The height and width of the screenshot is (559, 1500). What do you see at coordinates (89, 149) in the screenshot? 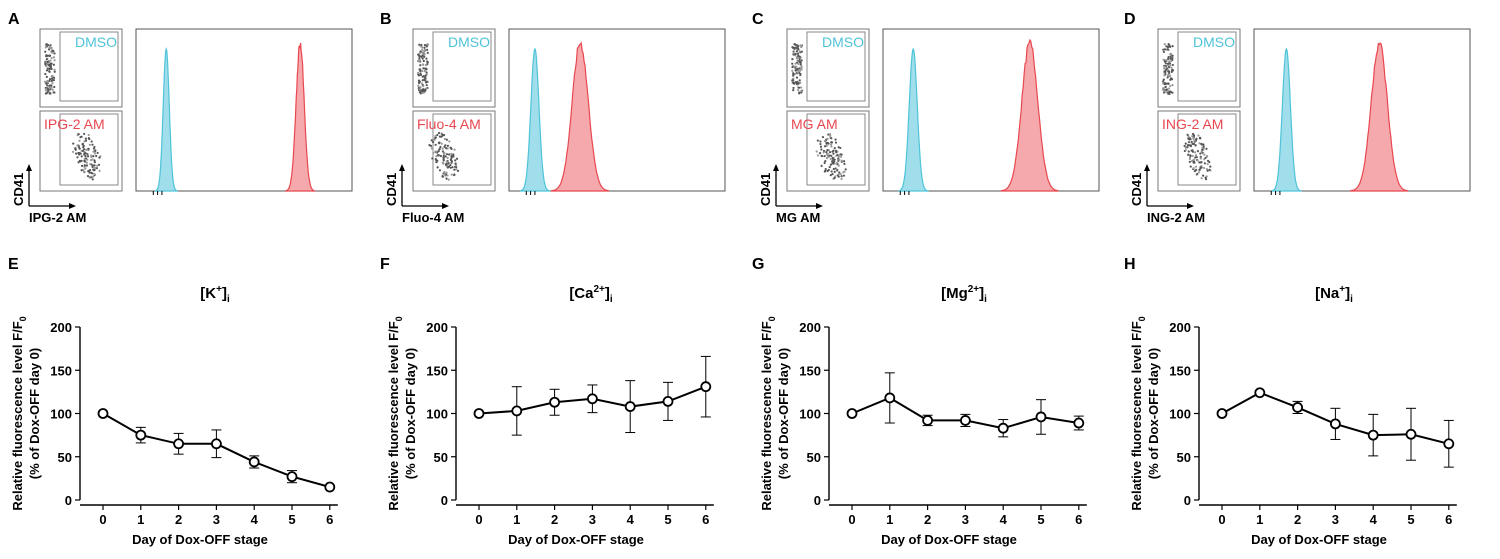
I see `gate-bottom` at bounding box center [89, 149].